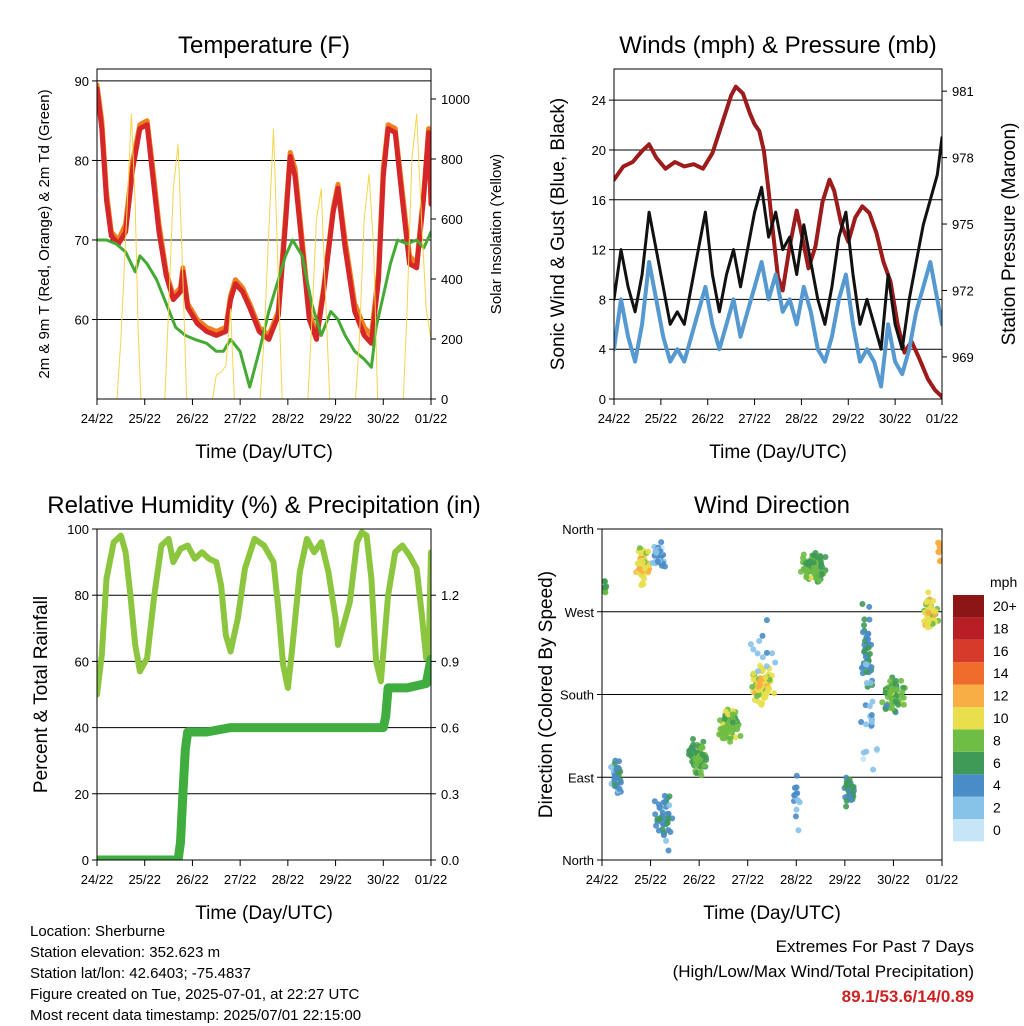 The width and height of the screenshot is (1024, 1026). What do you see at coordinates (1001, 628) in the screenshot?
I see `legend-label: 18` at bounding box center [1001, 628].